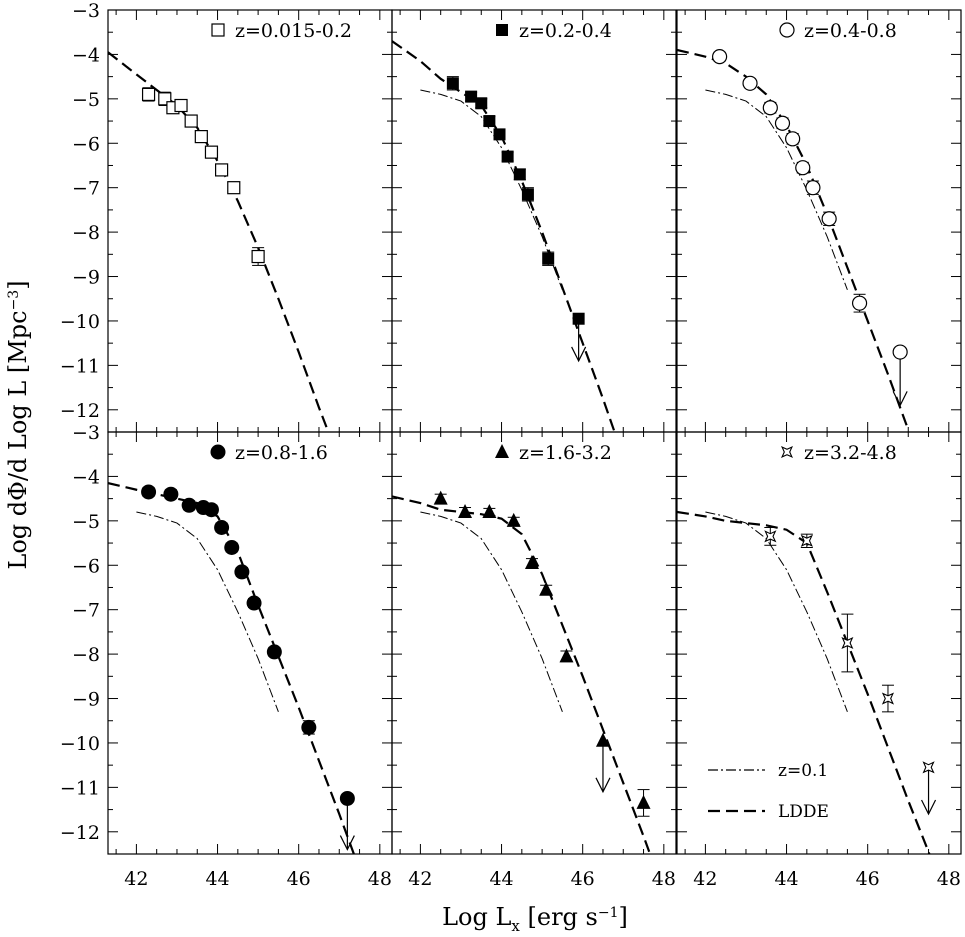  I want to click on legend-label-z01: z=0.1, so click(803, 771).